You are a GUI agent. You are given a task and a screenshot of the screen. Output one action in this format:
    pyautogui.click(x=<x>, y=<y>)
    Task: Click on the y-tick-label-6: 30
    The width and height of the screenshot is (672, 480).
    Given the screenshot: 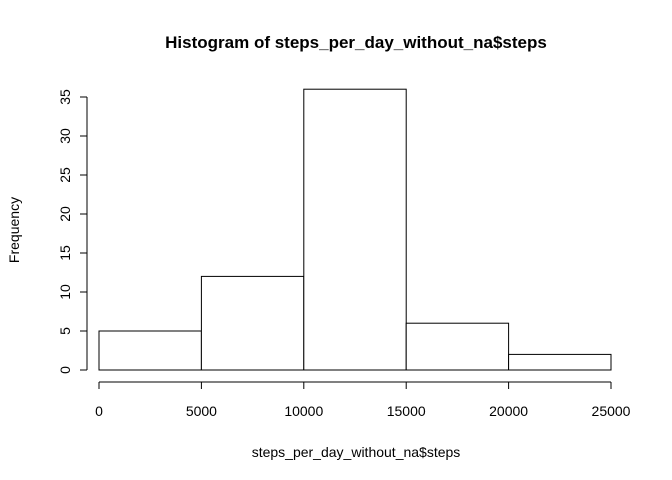 What is the action you would take?
    pyautogui.click(x=65, y=136)
    